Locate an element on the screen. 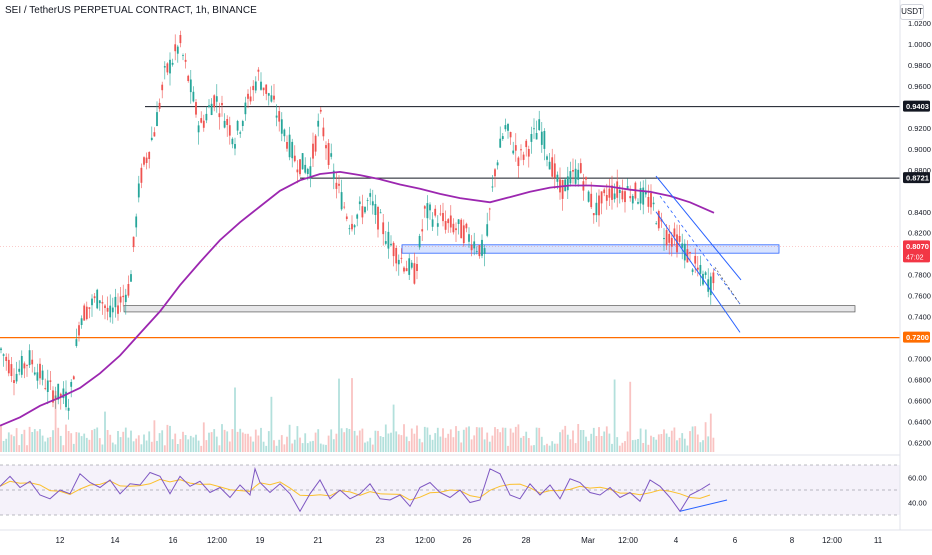 This screenshot has height=555, width=932. price-tick-label: 0.9800 is located at coordinates (919, 65).